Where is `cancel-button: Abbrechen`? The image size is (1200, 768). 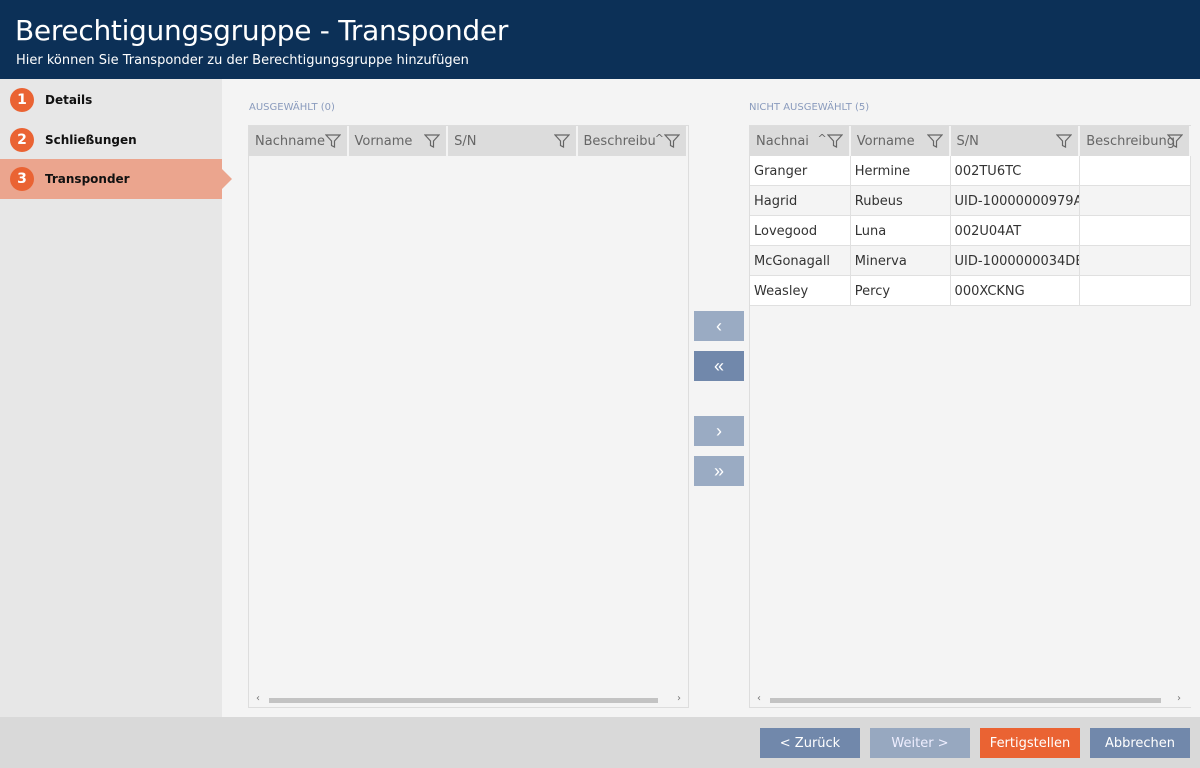
cancel-button: Abbrechen is located at coordinates (1140, 743).